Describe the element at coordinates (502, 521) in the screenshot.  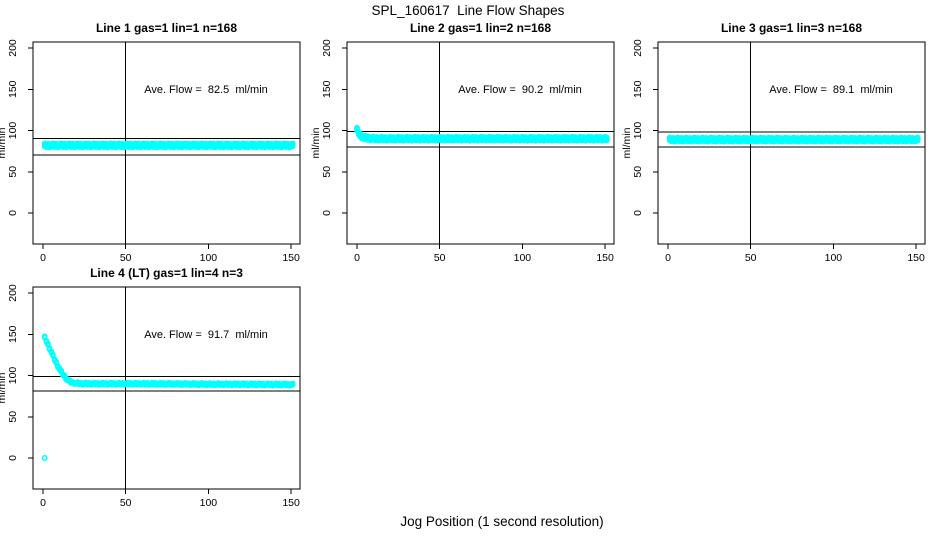
I see `x-axis-label: Jog Position (1 second resolution)` at that location.